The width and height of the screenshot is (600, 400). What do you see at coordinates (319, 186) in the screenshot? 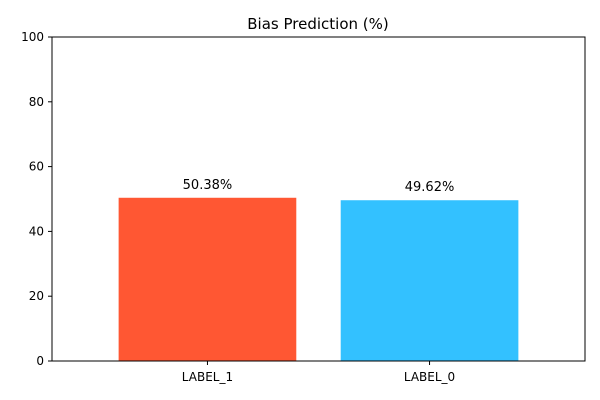
I see `data-labels-layer: 50.38% 49.62%` at bounding box center [319, 186].